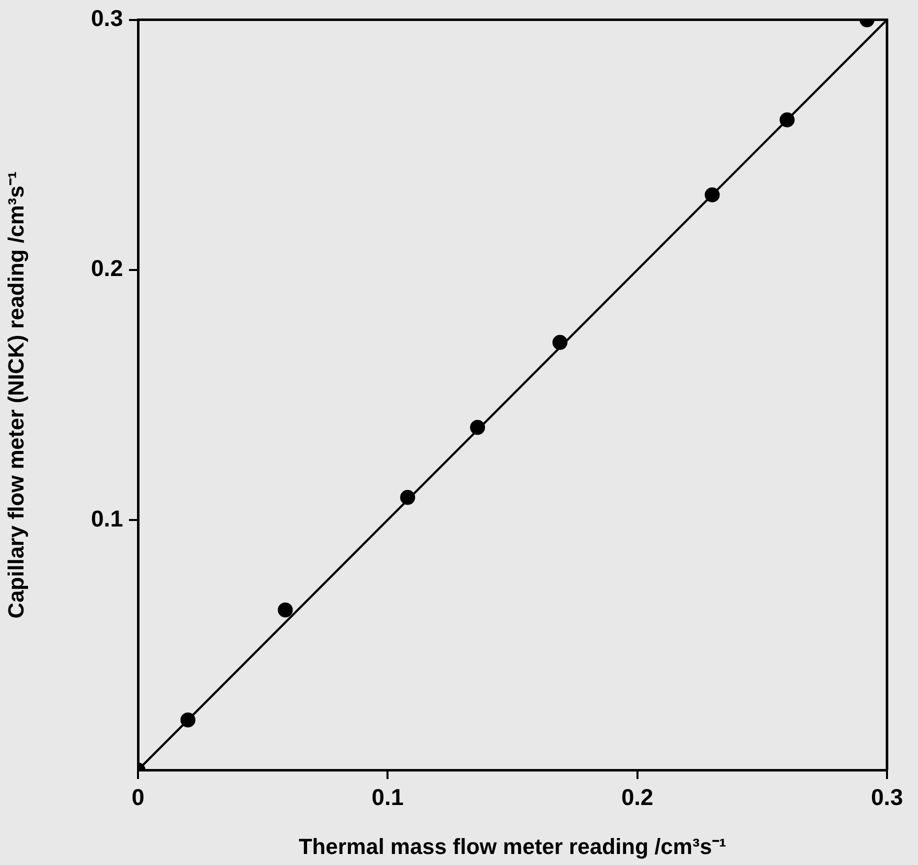 The width and height of the screenshot is (918, 865). What do you see at coordinates (512, 846) in the screenshot?
I see `x-axis-title: Thermal mass flow meter reading /cm³s⁻¹` at bounding box center [512, 846].